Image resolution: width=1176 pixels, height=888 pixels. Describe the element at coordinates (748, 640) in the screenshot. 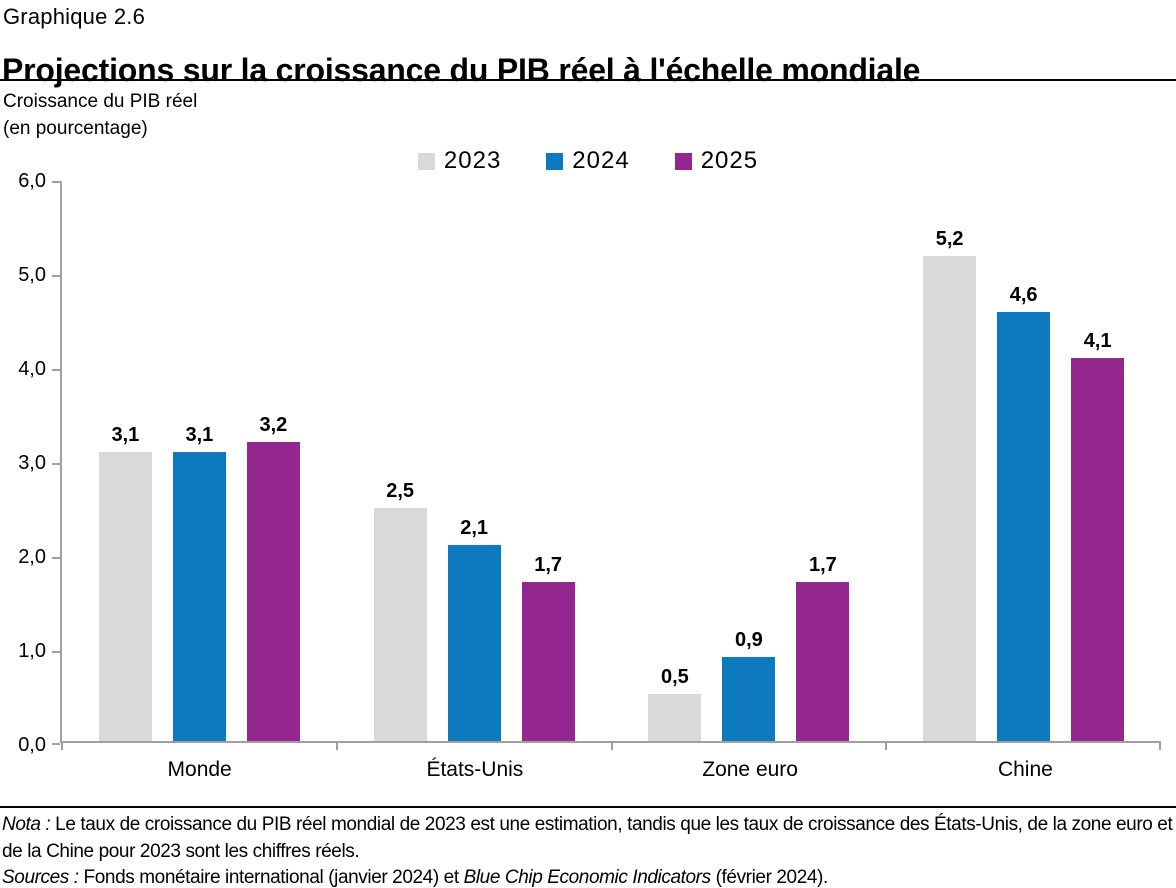

I see `bar-value-label: 0,9` at that location.